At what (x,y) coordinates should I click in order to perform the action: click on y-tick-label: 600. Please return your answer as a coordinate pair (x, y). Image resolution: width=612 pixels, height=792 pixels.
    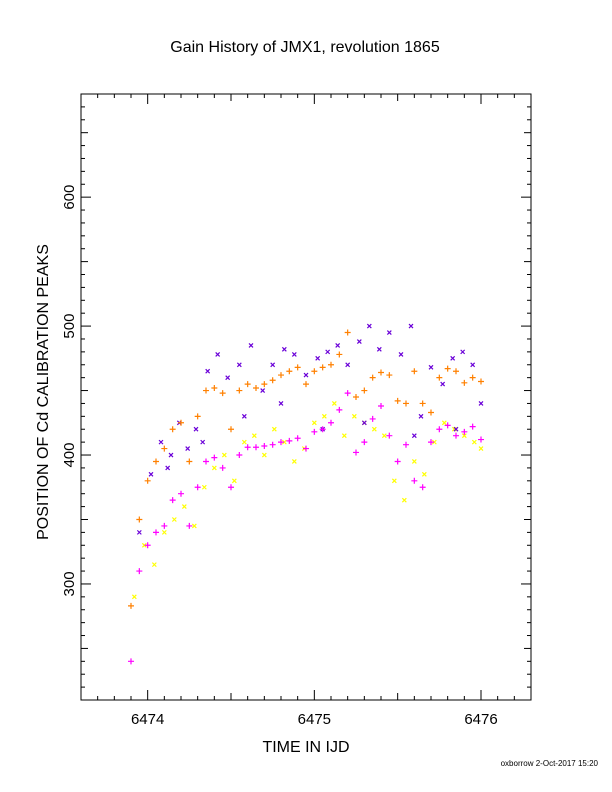
    Looking at the image, I should click on (69, 197).